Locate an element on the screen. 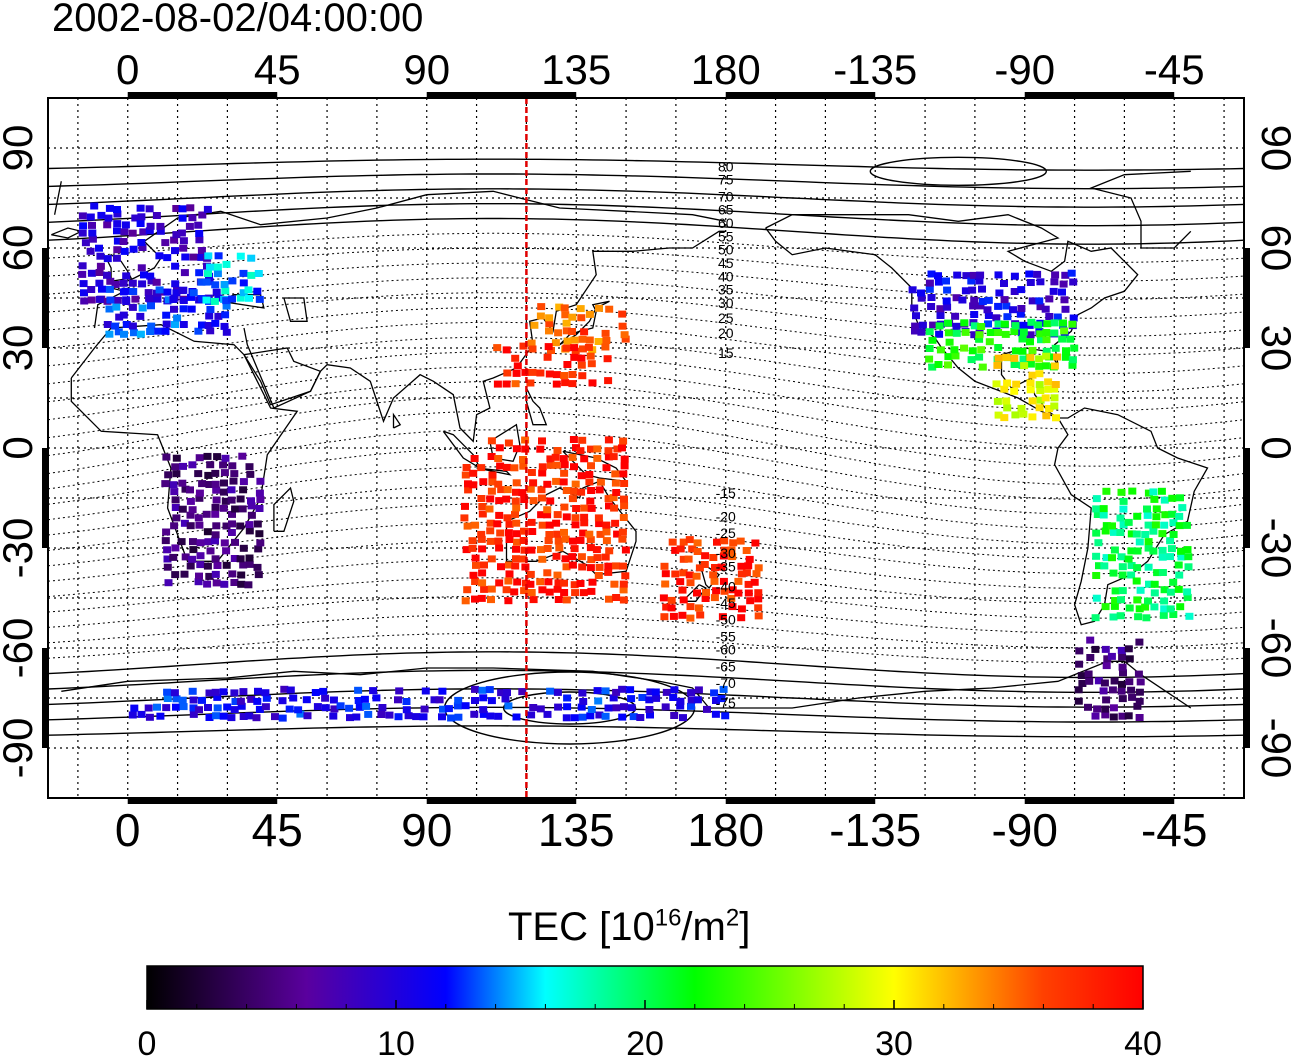  left-lat-label: 0 is located at coordinates (20, 447).